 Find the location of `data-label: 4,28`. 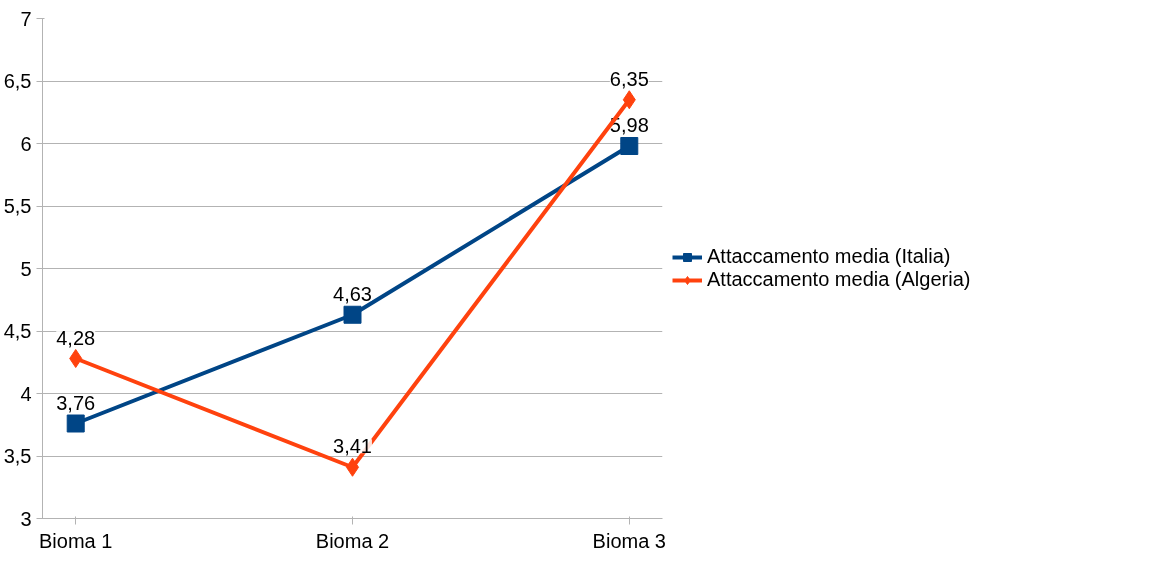

data-label: 4,28 is located at coordinates (76, 337).